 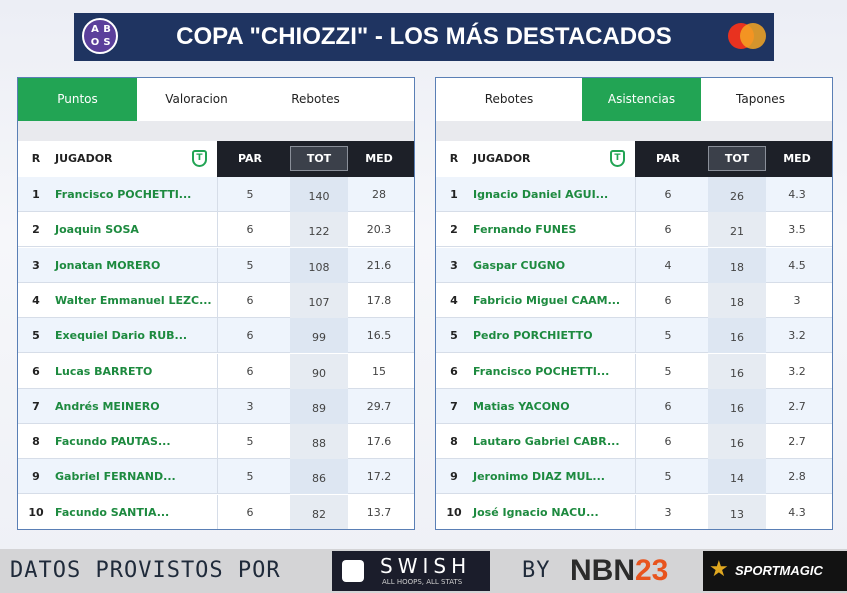 I want to click on average: 4.5, so click(x=797, y=265).